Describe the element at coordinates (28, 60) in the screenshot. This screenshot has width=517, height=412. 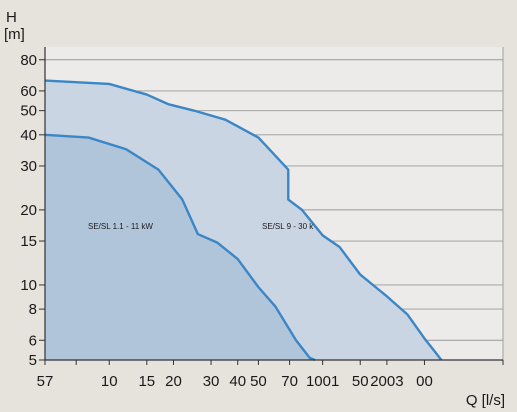
I see `y-tick-label: 80` at that location.